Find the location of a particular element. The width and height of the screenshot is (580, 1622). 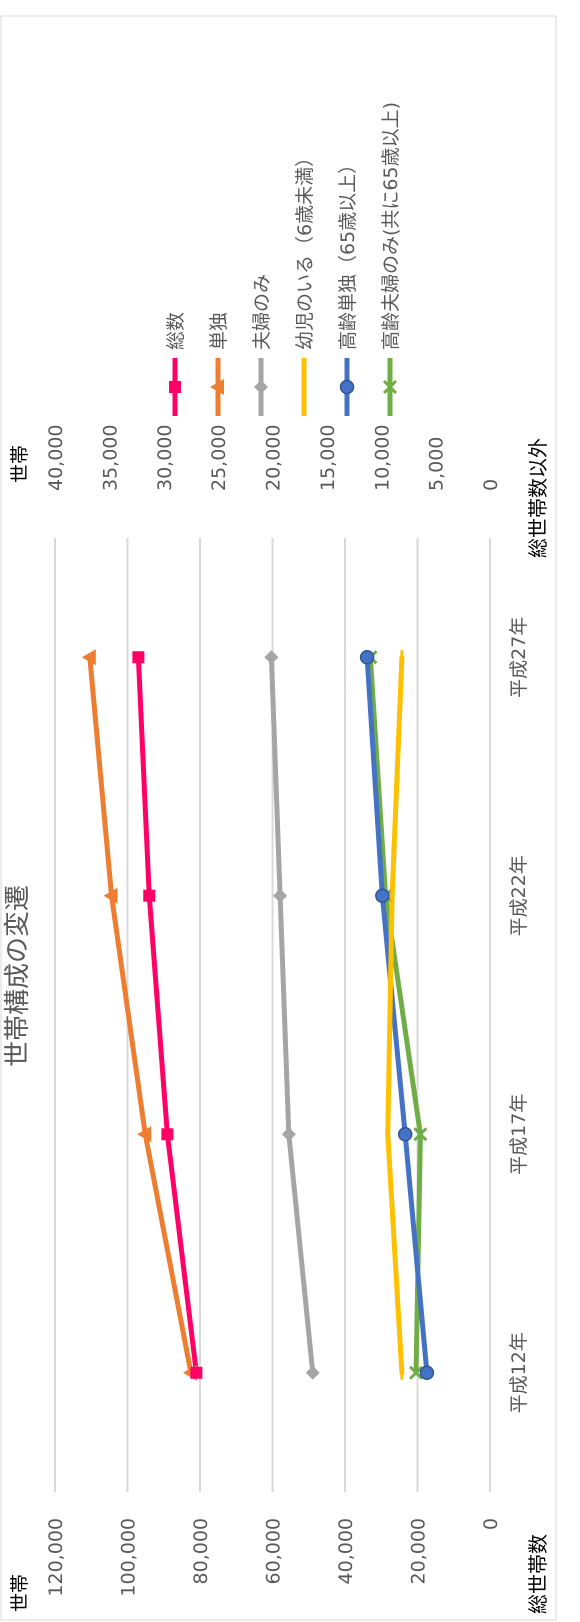

left-tick-label: 60,000 is located at coordinates (274, 1551).